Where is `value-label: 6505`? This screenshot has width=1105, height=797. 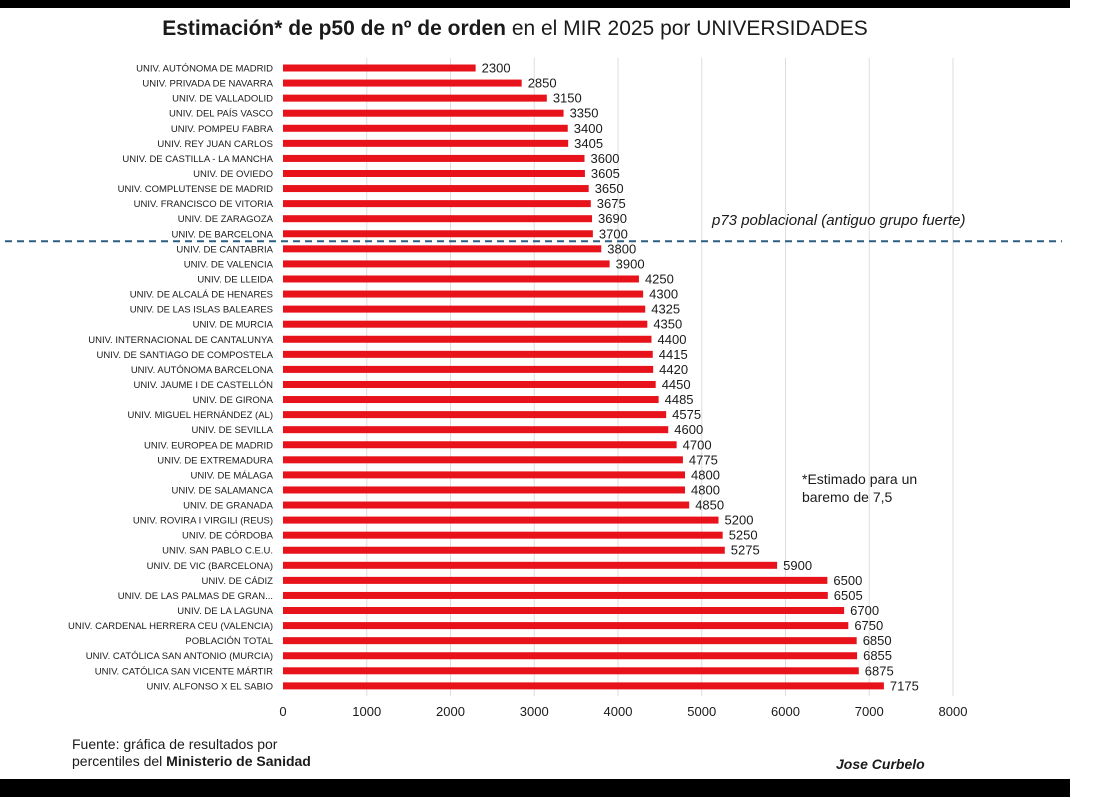 value-label: 6505 is located at coordinates (848, 595).